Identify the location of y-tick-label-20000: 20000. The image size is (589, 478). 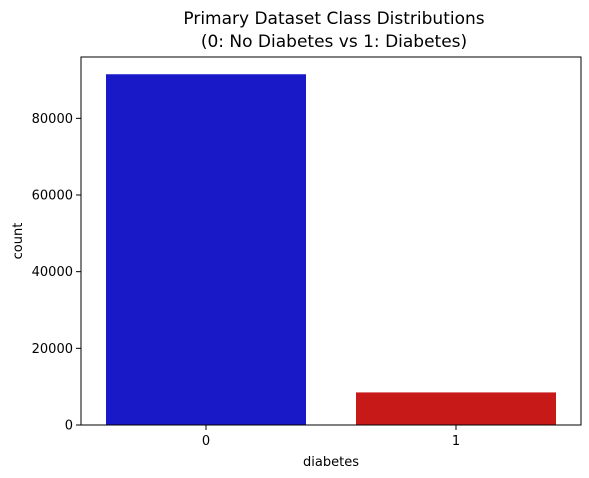
(52, 349).